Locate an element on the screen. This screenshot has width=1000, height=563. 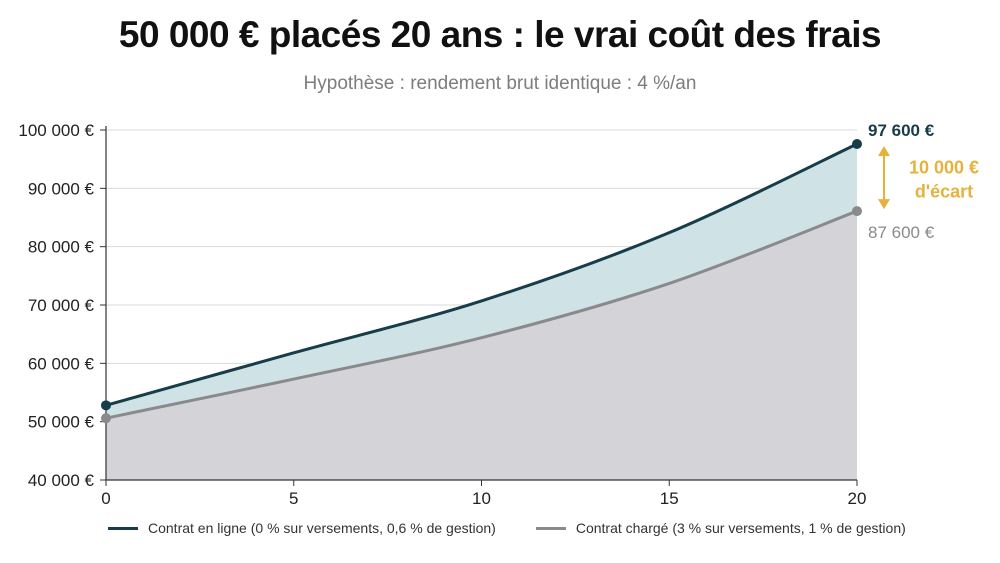
online-start-point is located at coordinates (106, 405).